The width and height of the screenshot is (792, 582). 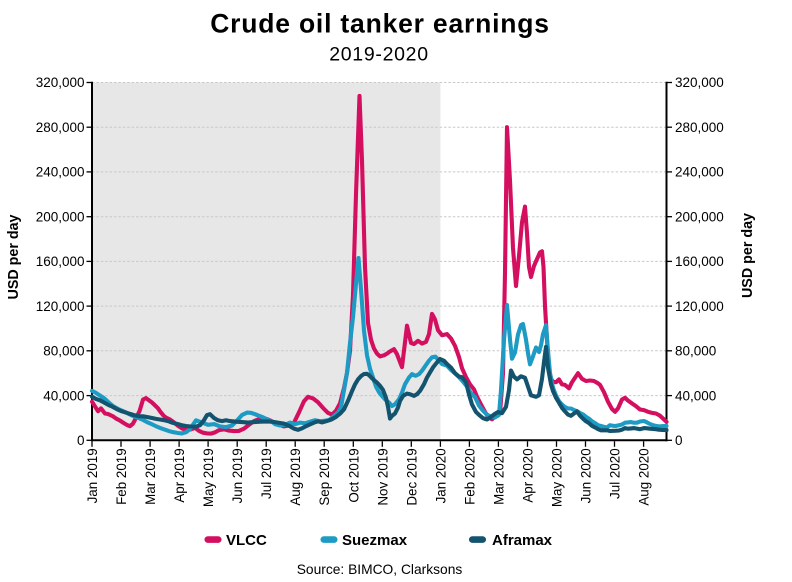 What do you see at coordinates (380, 24) in the screenshot?
I see `svg-text: Crude oil tanker earnings` at bounding box center [380, 24].